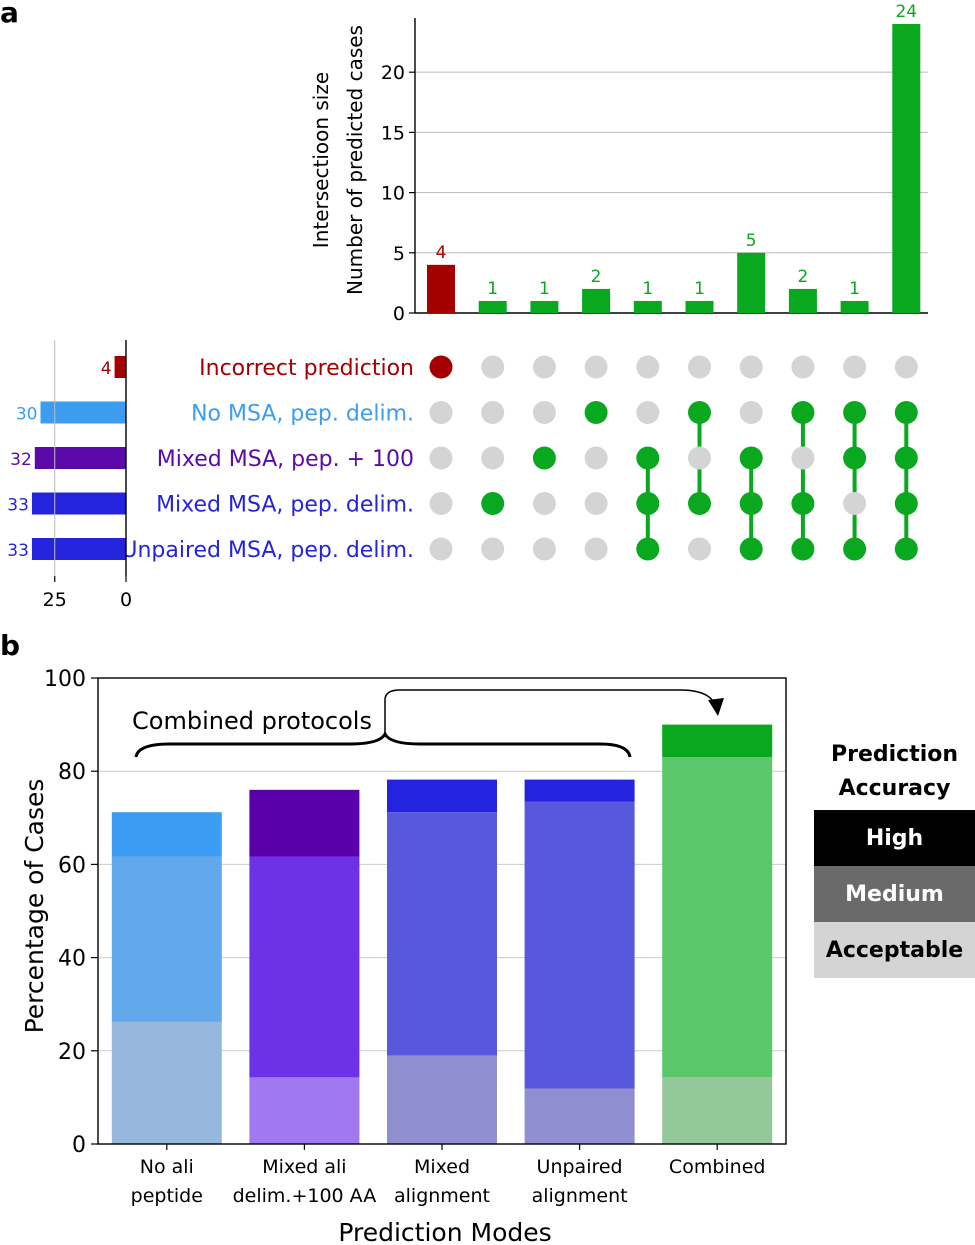 The height and width of the screenshot is (1245, 975). What do you see at coordinates (72, 865) in the screenshot?
I see `y-tick-label: 60` at bounding box center [72, 865].